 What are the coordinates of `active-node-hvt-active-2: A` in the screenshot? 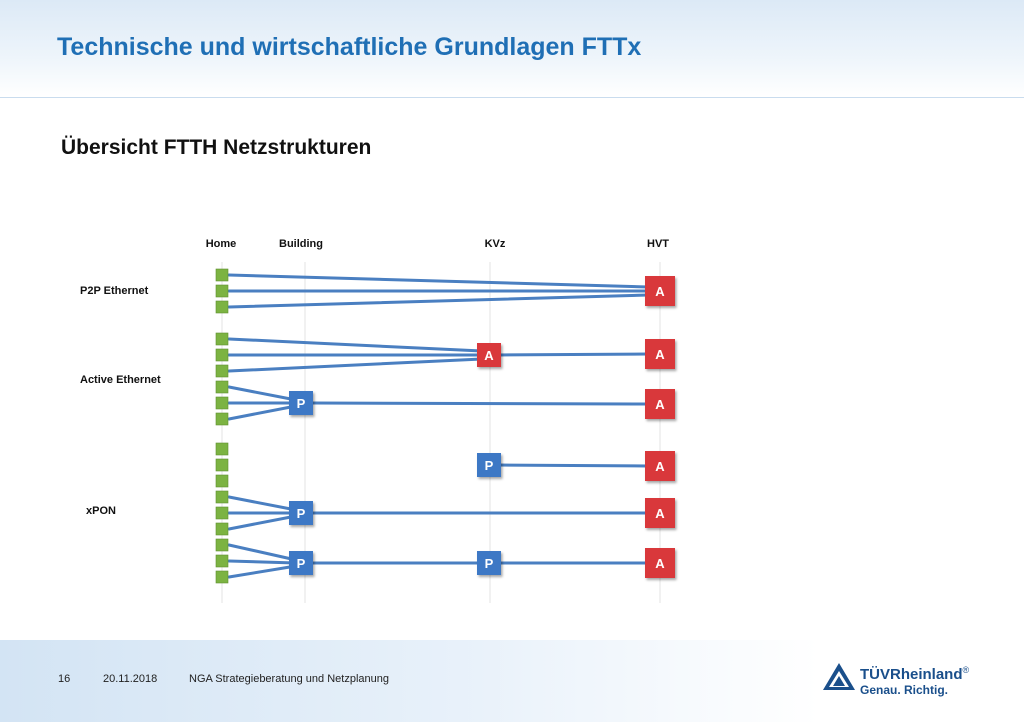 It's located at (660, 404).